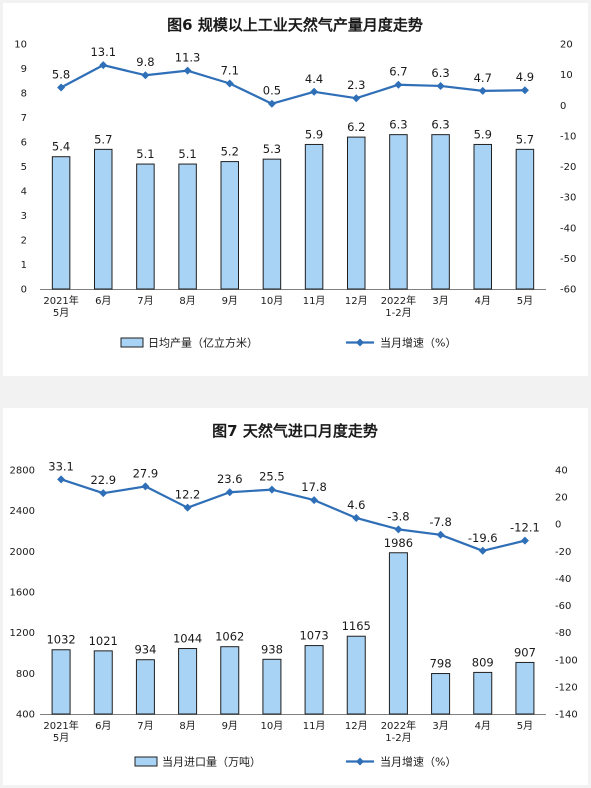 Image resolution: width=591 pixels, height=788 pixels. What do you see at coordinates (441, 664) in the screenshot?
I see `bar-value-label: 798` at bounding box center [441, 664].